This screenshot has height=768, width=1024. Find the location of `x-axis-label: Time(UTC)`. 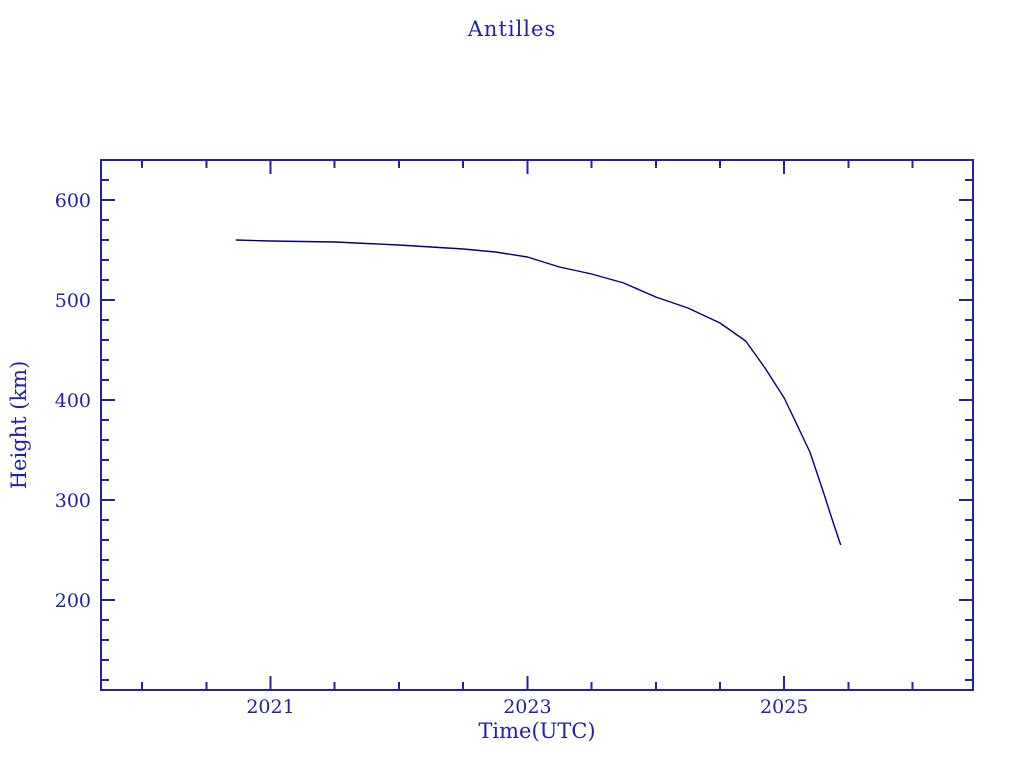

x-axis-label: Time(UTC) is located at coordinates (537, 731).